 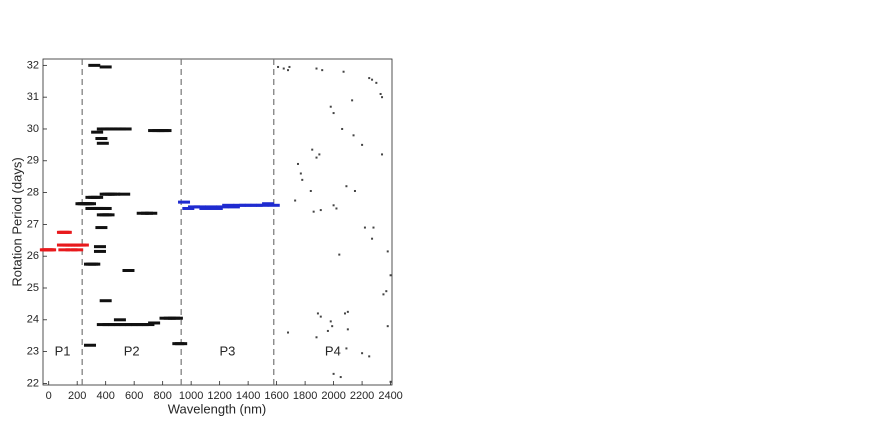 I want to click on y-tick-label: 31, so click(x=33, y=97).